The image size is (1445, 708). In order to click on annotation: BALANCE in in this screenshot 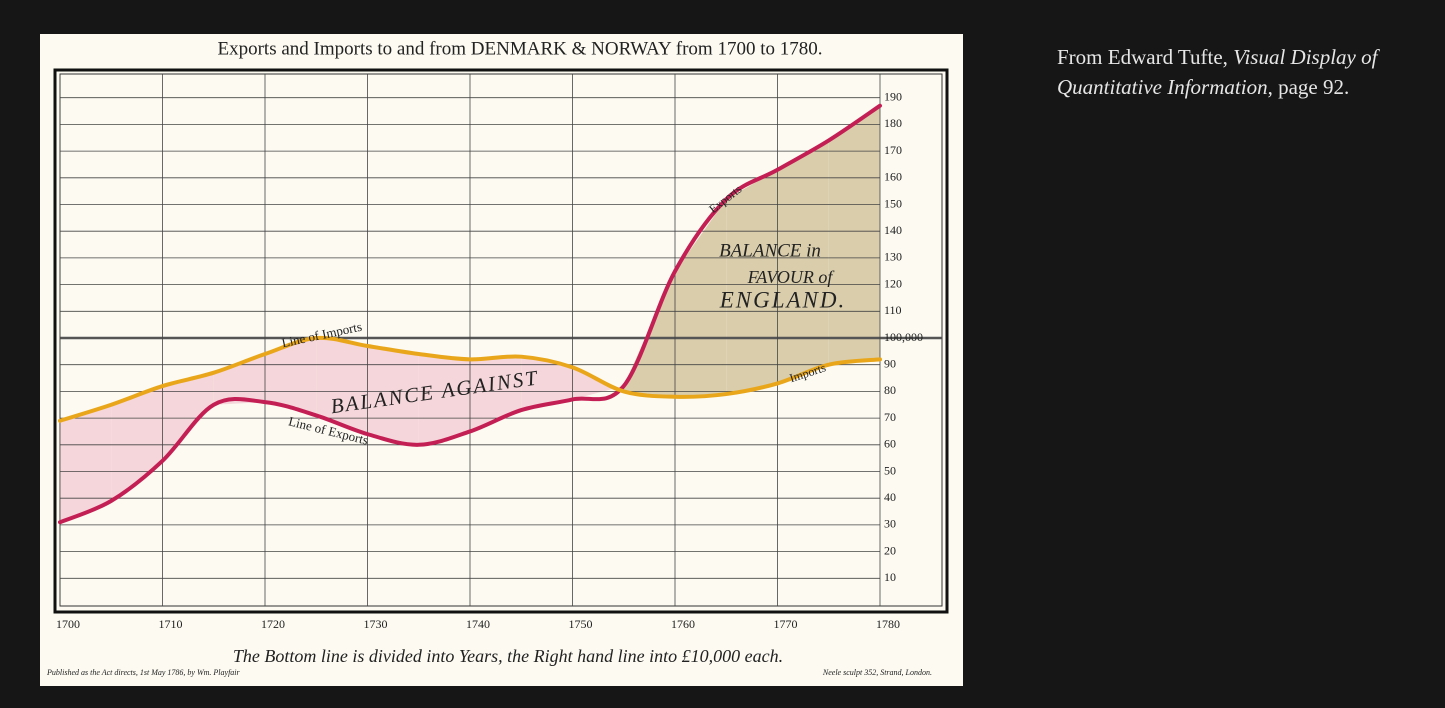, I will do `click(770, 250)`.